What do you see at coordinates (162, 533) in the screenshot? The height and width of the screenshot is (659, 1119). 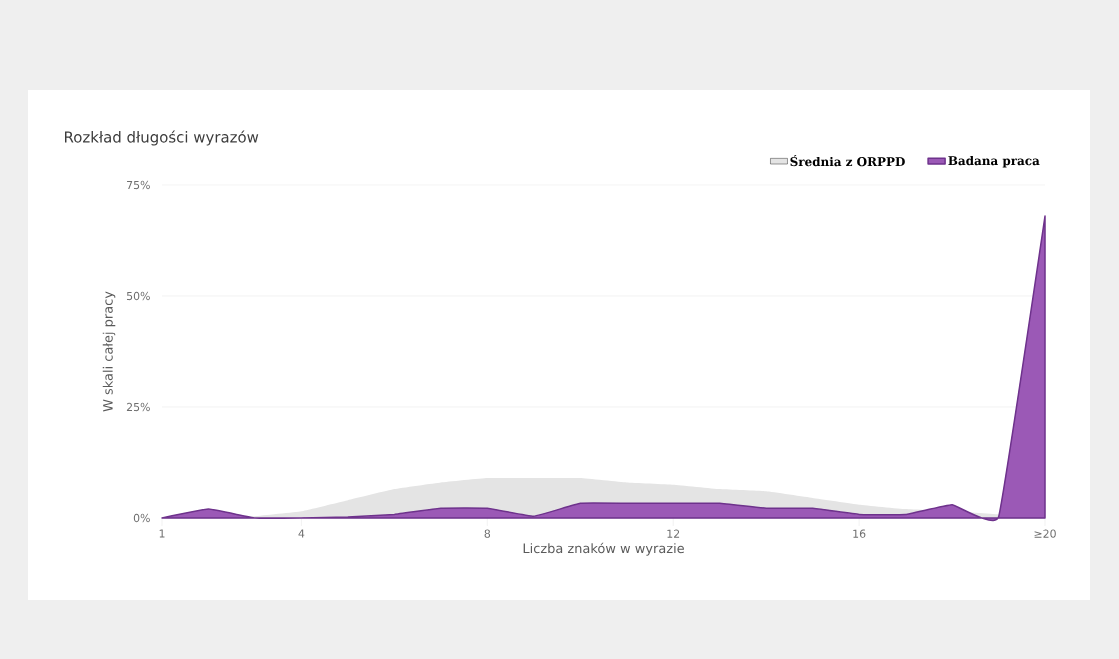 I see `x-tick-label: 1` at bounding box center [162, 533].